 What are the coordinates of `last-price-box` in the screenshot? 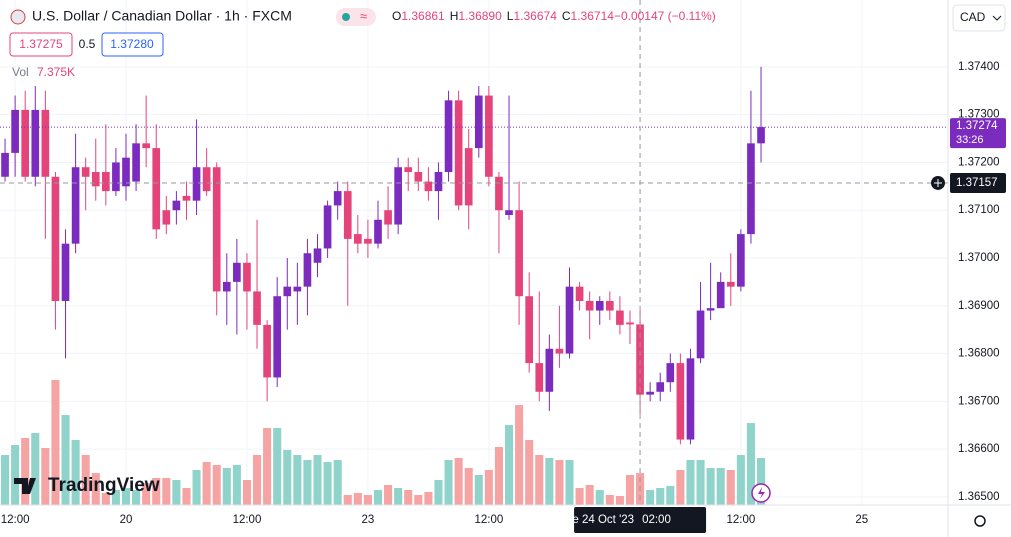 It's located at (978, 133).